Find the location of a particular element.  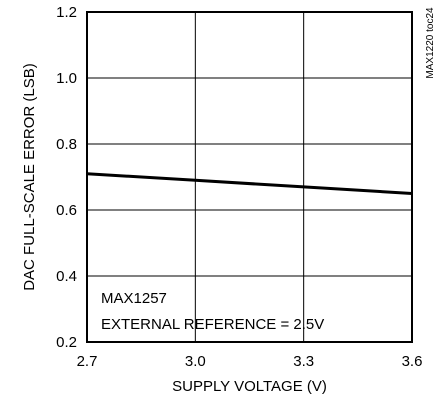

x-tick-label: 3.0 is located at coordinates (195, 361).